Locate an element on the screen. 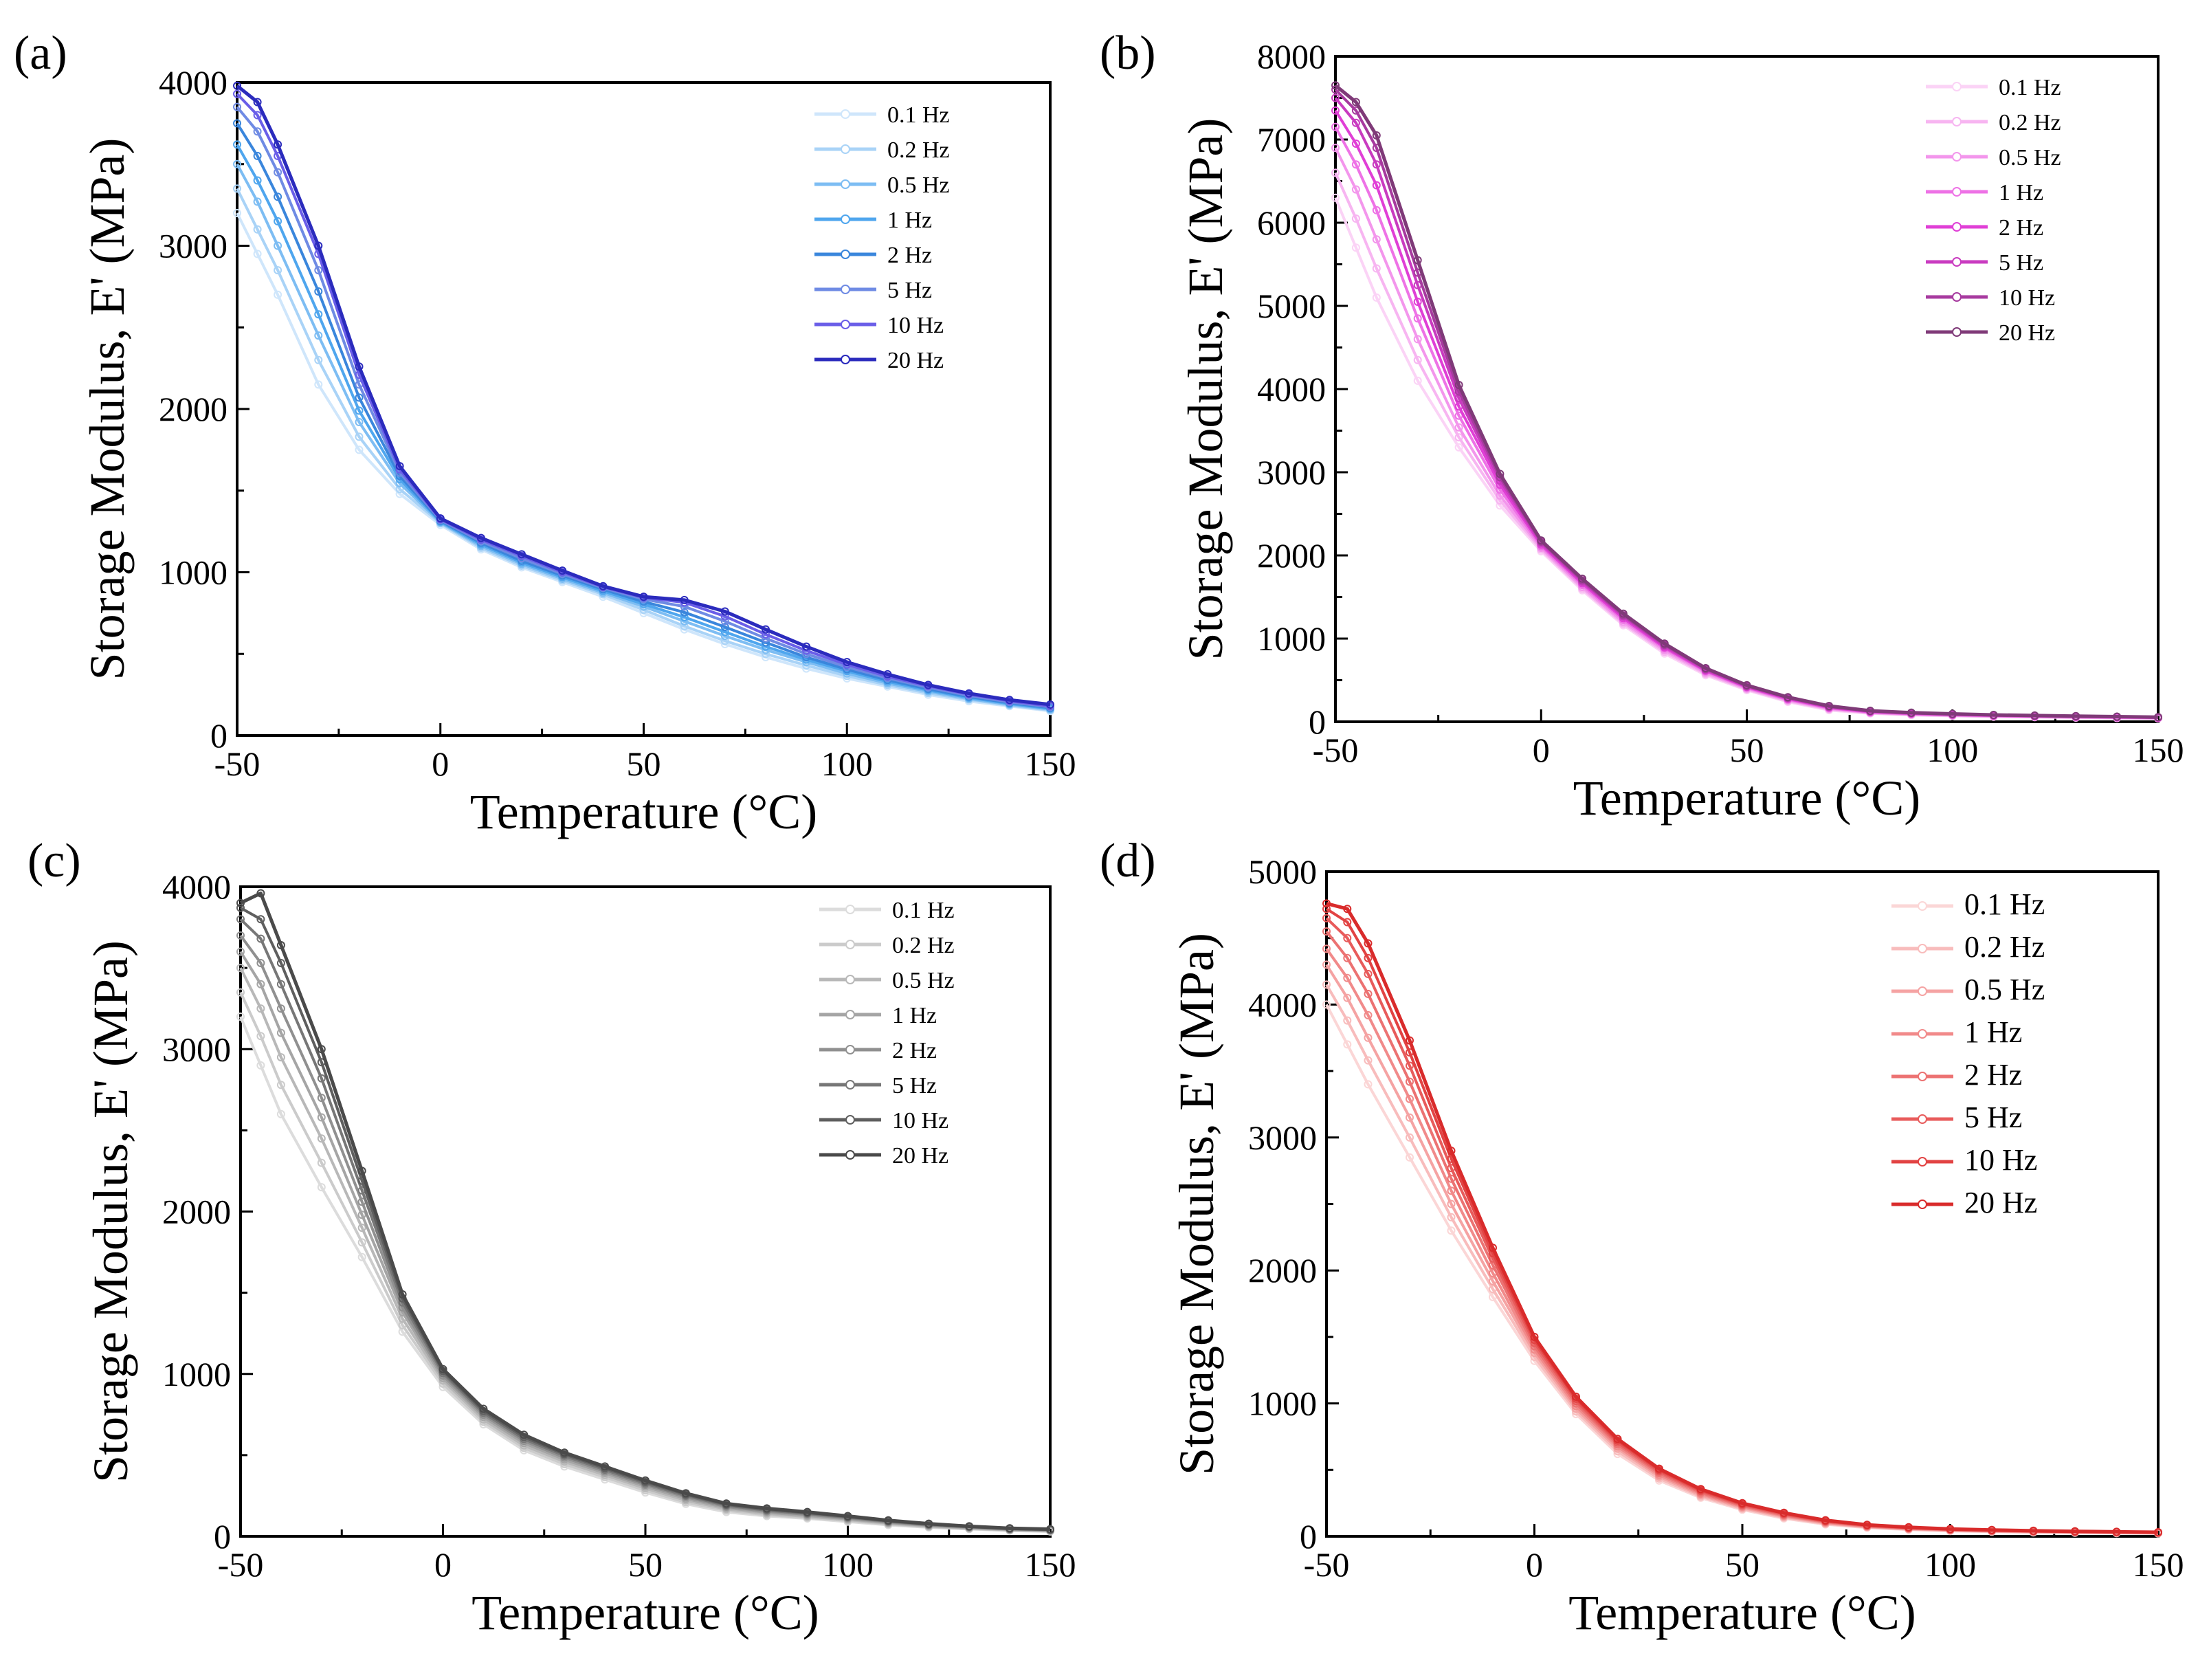  series-20-Hz is located at coordinates (1747, 401).